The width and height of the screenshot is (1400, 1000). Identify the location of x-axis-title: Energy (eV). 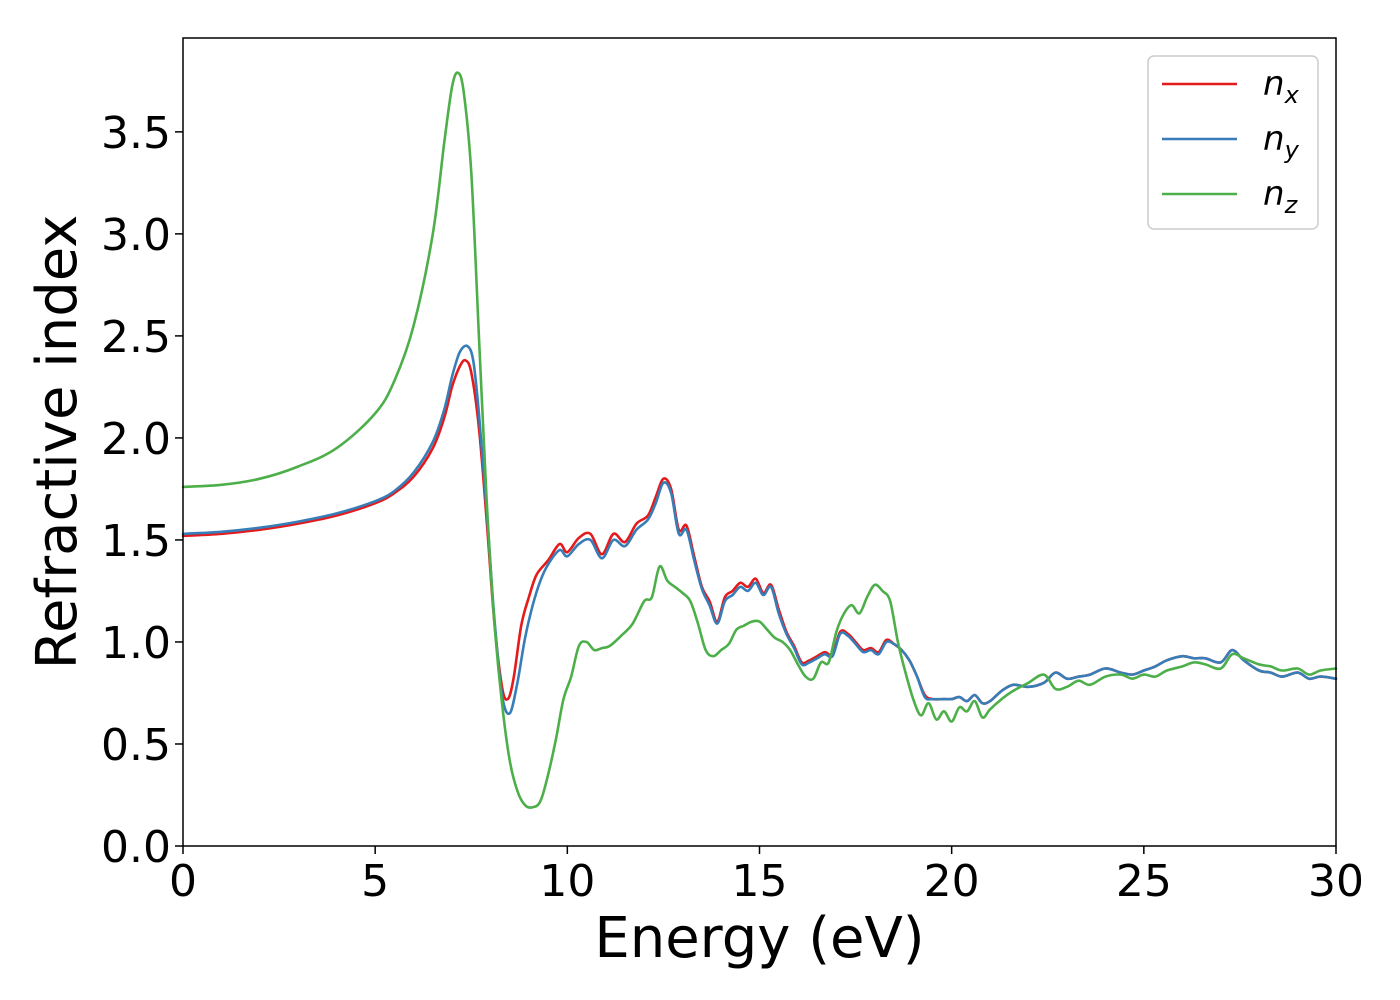
(759, 938).